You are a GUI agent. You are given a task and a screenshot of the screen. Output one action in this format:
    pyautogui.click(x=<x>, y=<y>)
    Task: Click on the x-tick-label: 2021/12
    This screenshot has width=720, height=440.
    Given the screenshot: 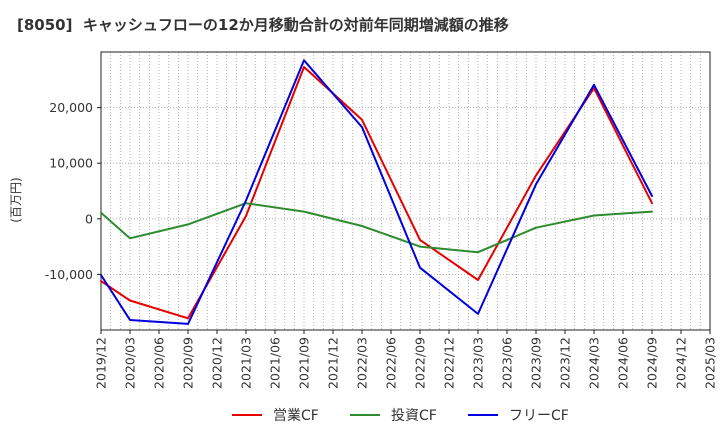 What is the action you would take?
    pyautogui.click(x=333, y=363)
    